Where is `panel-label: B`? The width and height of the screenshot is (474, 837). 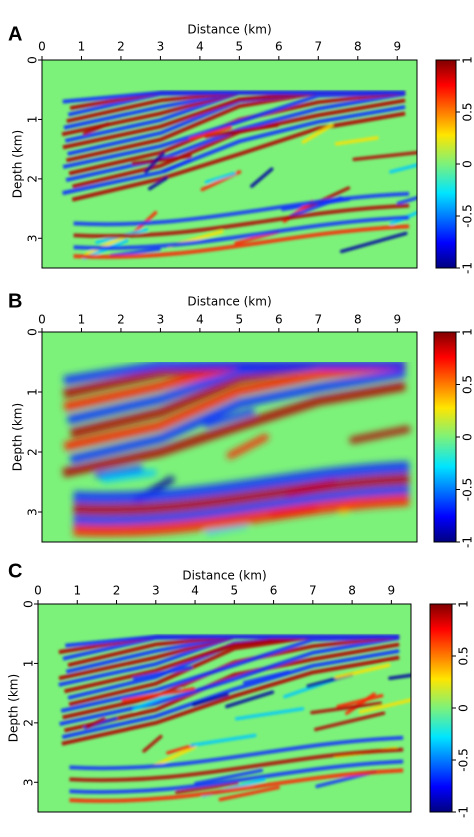
panel-label: B is located at coordinates (15, 301).